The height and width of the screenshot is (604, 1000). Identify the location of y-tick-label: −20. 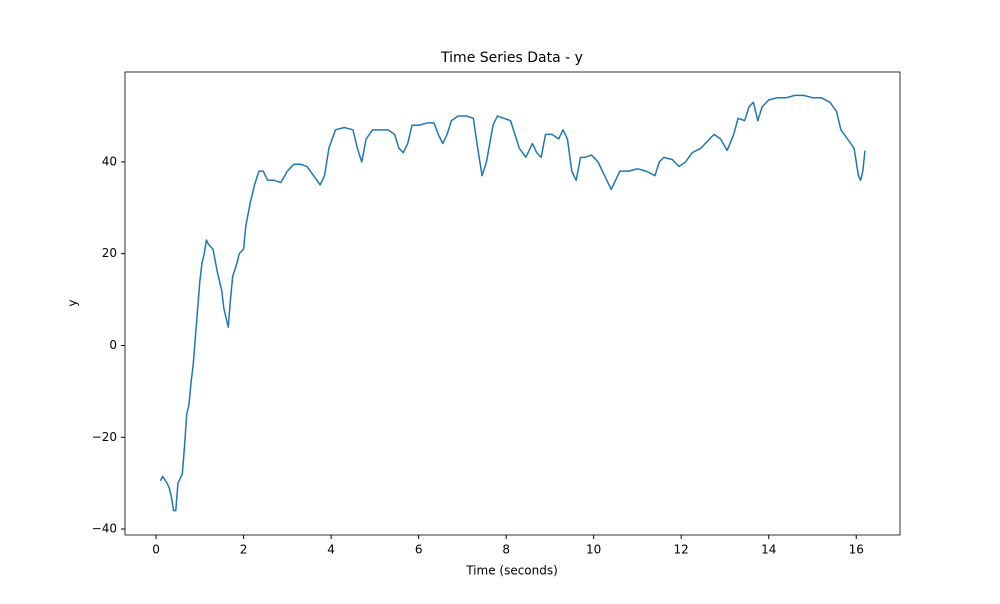
(104, 437).